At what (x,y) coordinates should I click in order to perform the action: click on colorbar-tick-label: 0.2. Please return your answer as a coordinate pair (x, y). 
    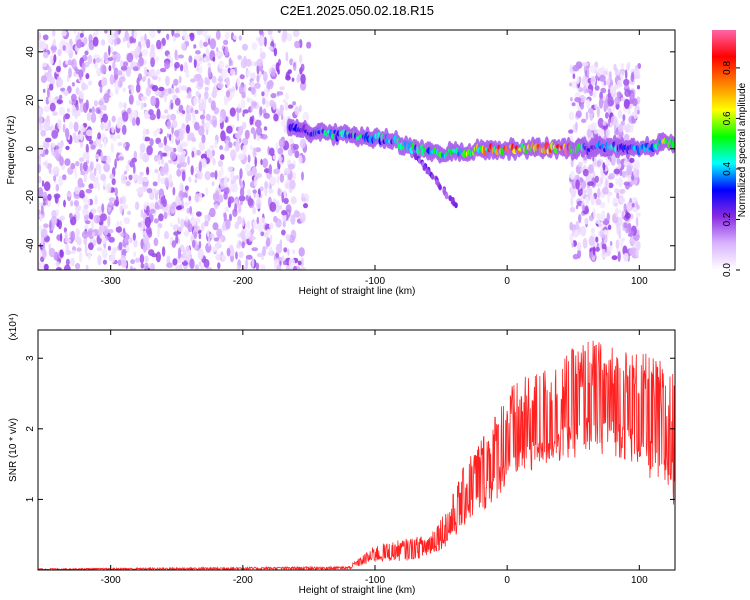
    Looking at the image, I should click on (727, 219).